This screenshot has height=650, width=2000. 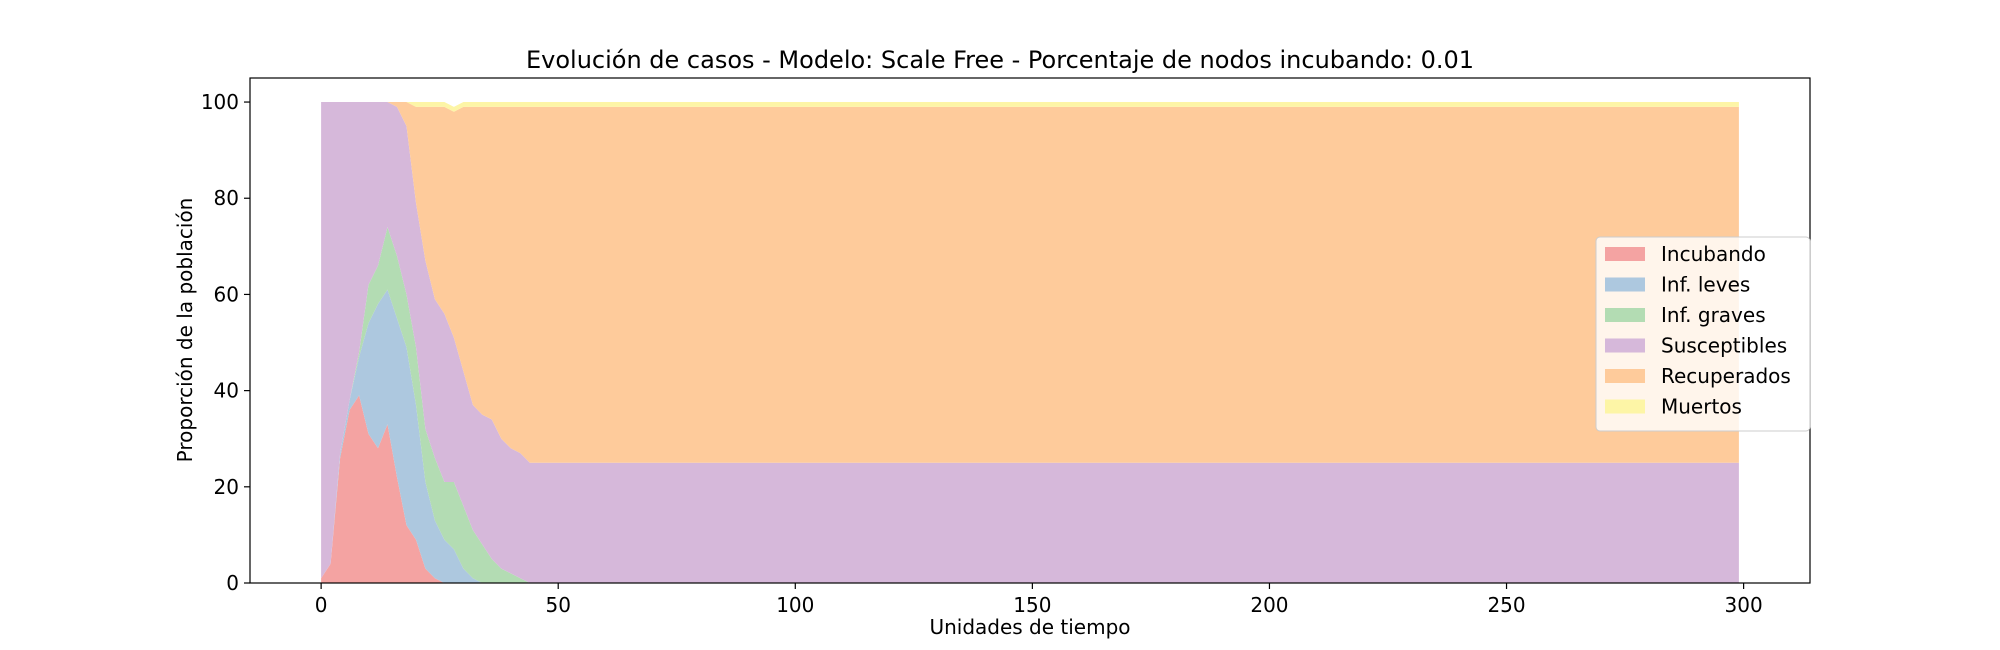 What do you see at coordinates (1705, 285) in the screenshot?
I see `legend-label: Inf. leves` at bounding box center [1705, 285].